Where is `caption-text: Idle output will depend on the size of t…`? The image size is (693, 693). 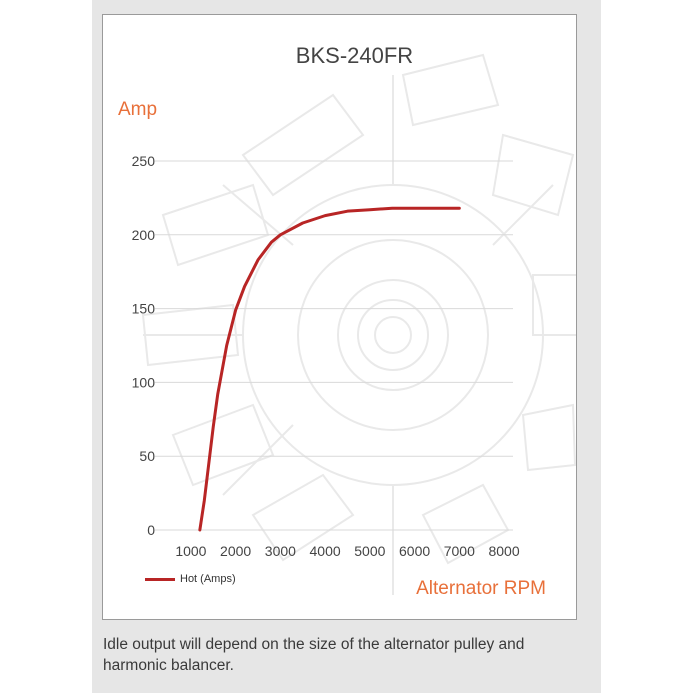 caption-text: Idle output will depend on the size of t… is located at coordinates (314, 655).